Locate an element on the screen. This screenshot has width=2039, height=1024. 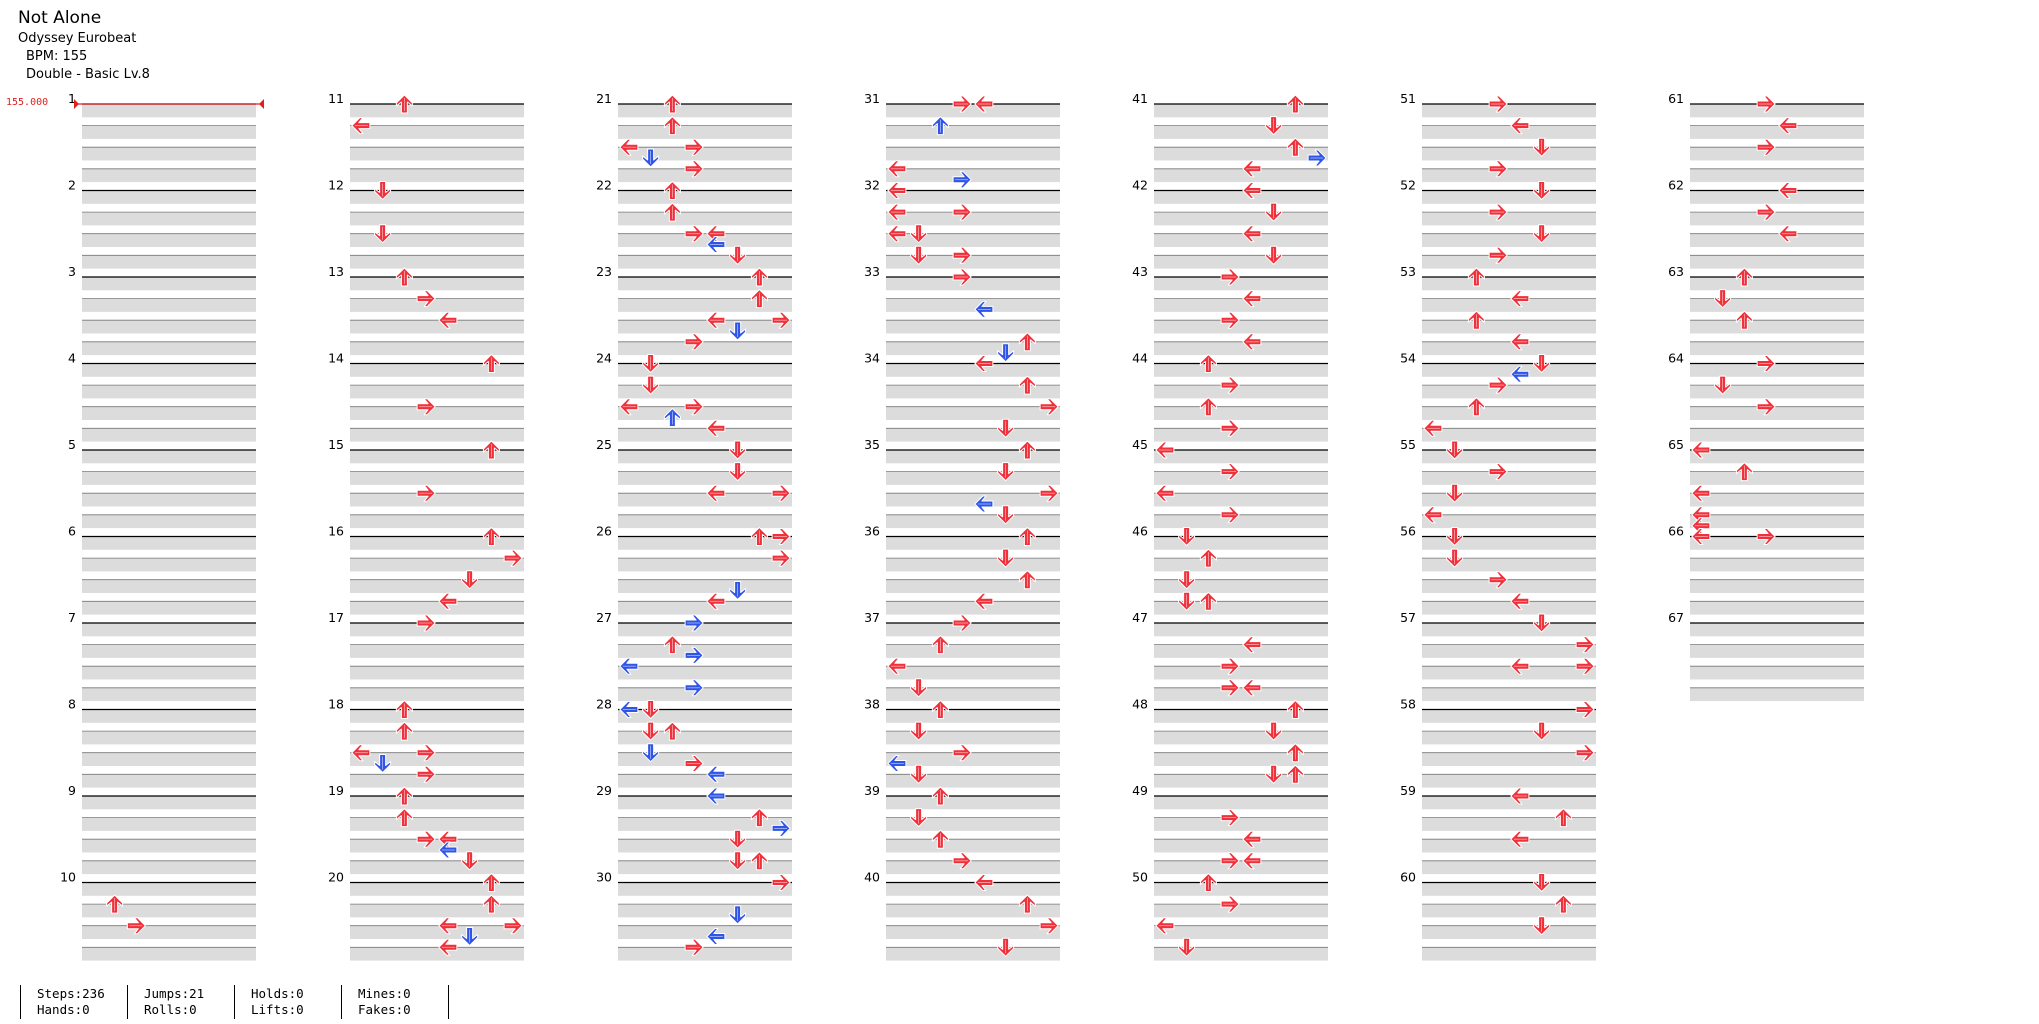
measure-number: 35 is located at coordinates (872, 444).